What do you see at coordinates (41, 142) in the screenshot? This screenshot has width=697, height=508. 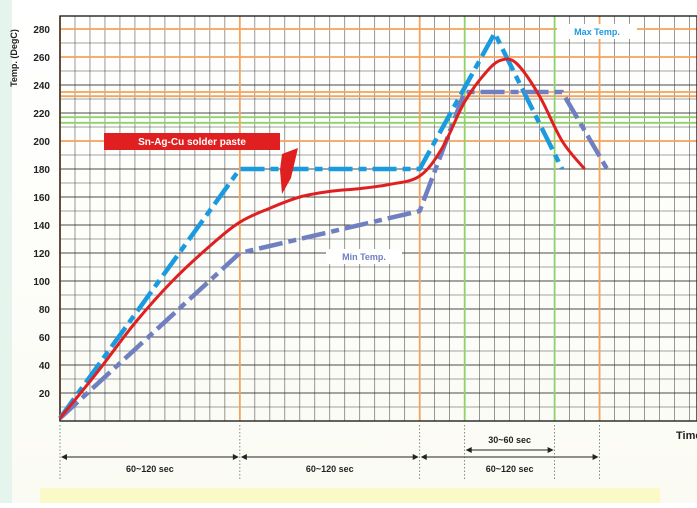 I see `y-tick-label: 200` at bounding box center [41, 142].